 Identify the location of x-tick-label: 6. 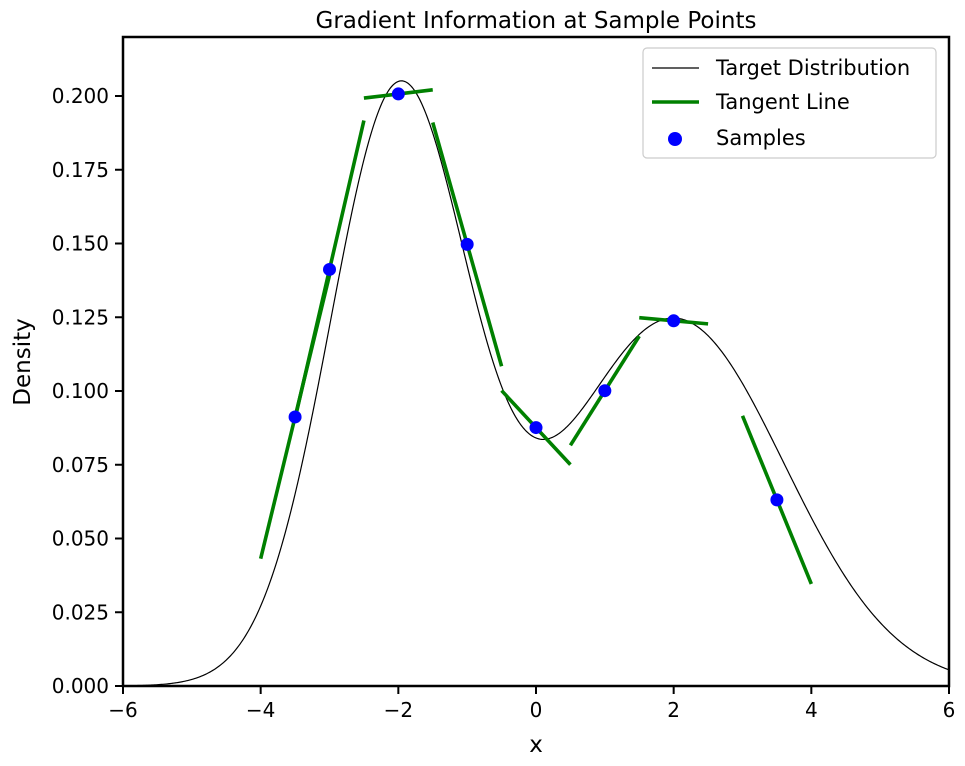
(949, 710).